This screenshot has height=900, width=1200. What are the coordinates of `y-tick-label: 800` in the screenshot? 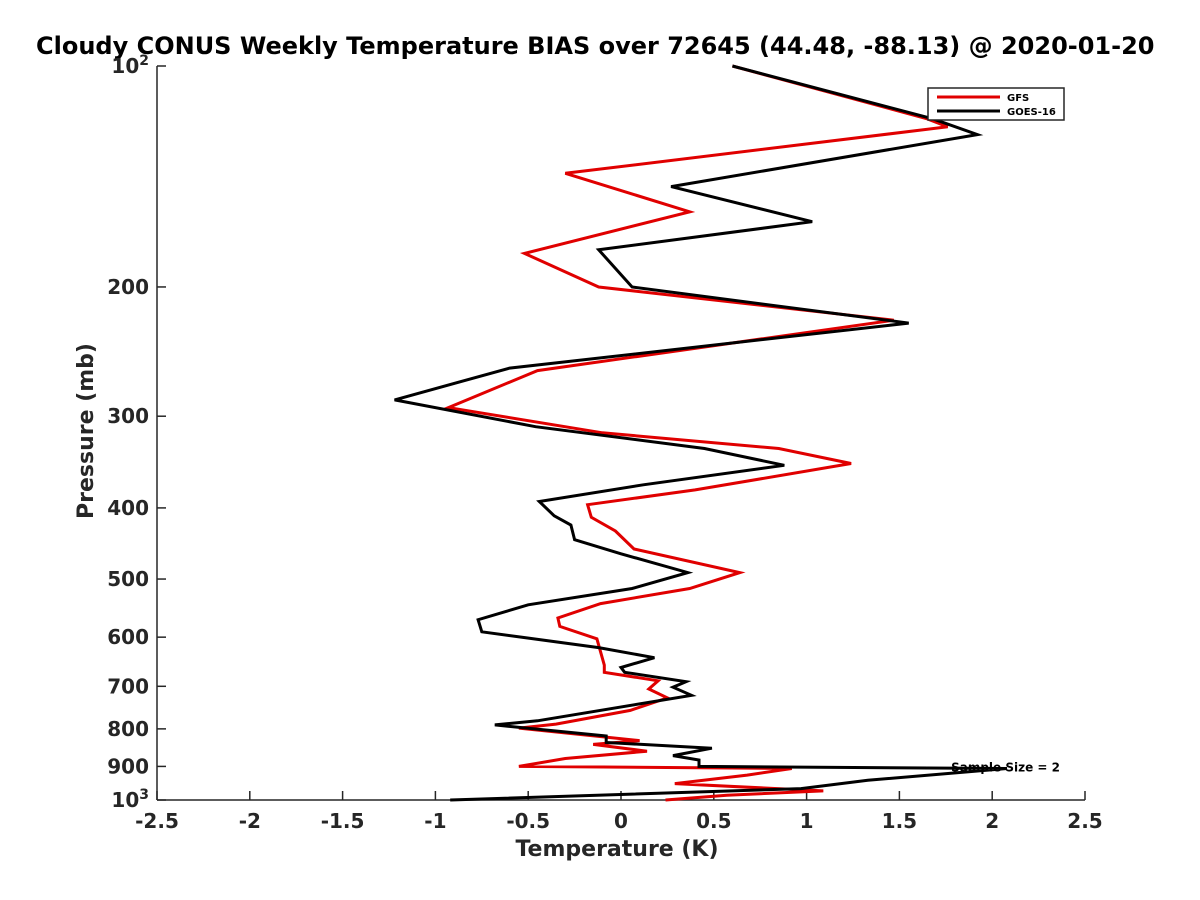 It's located at (128, 729).